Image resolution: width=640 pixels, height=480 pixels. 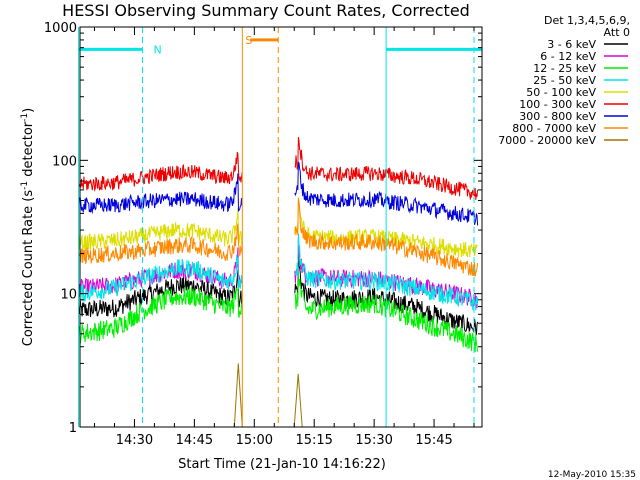 What do you see at coordinates (554, 128) in the screenshot?
I see `legend-label: 800 - 7000 keV` at bounding box center [554, 128].